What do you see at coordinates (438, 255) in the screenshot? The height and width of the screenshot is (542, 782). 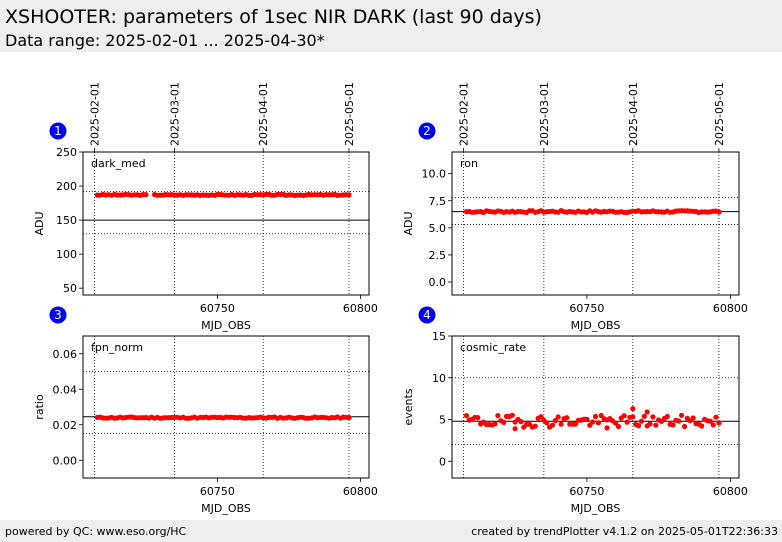 I see `y-tick-label: 2.5` at bounding box center [438, 255].